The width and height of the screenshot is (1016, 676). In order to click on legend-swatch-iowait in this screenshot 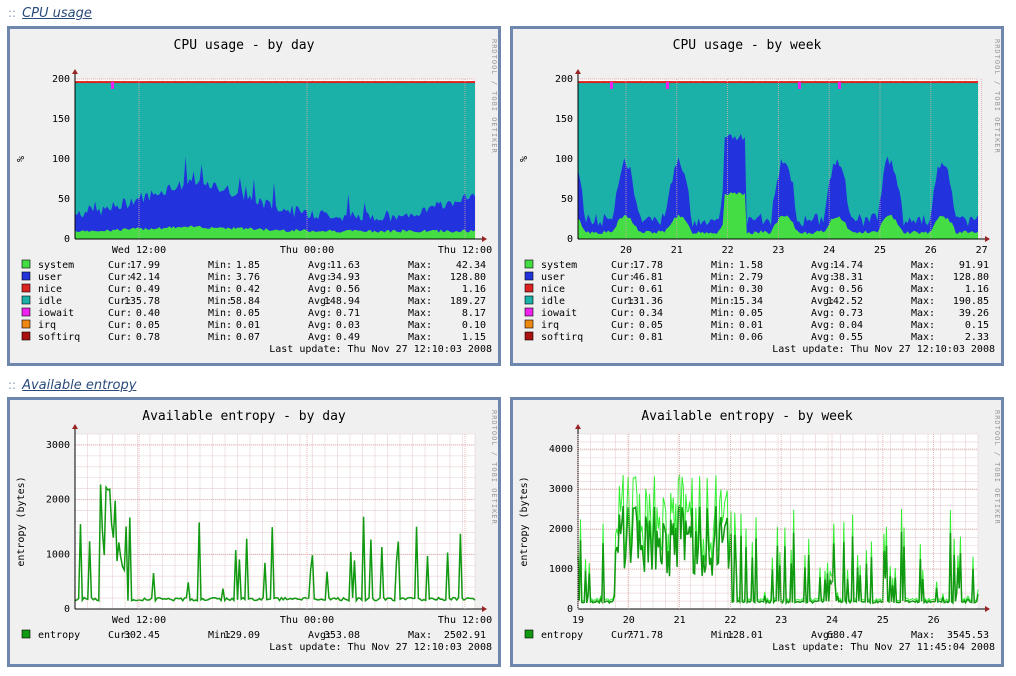, I will do `click(26, 312)`.